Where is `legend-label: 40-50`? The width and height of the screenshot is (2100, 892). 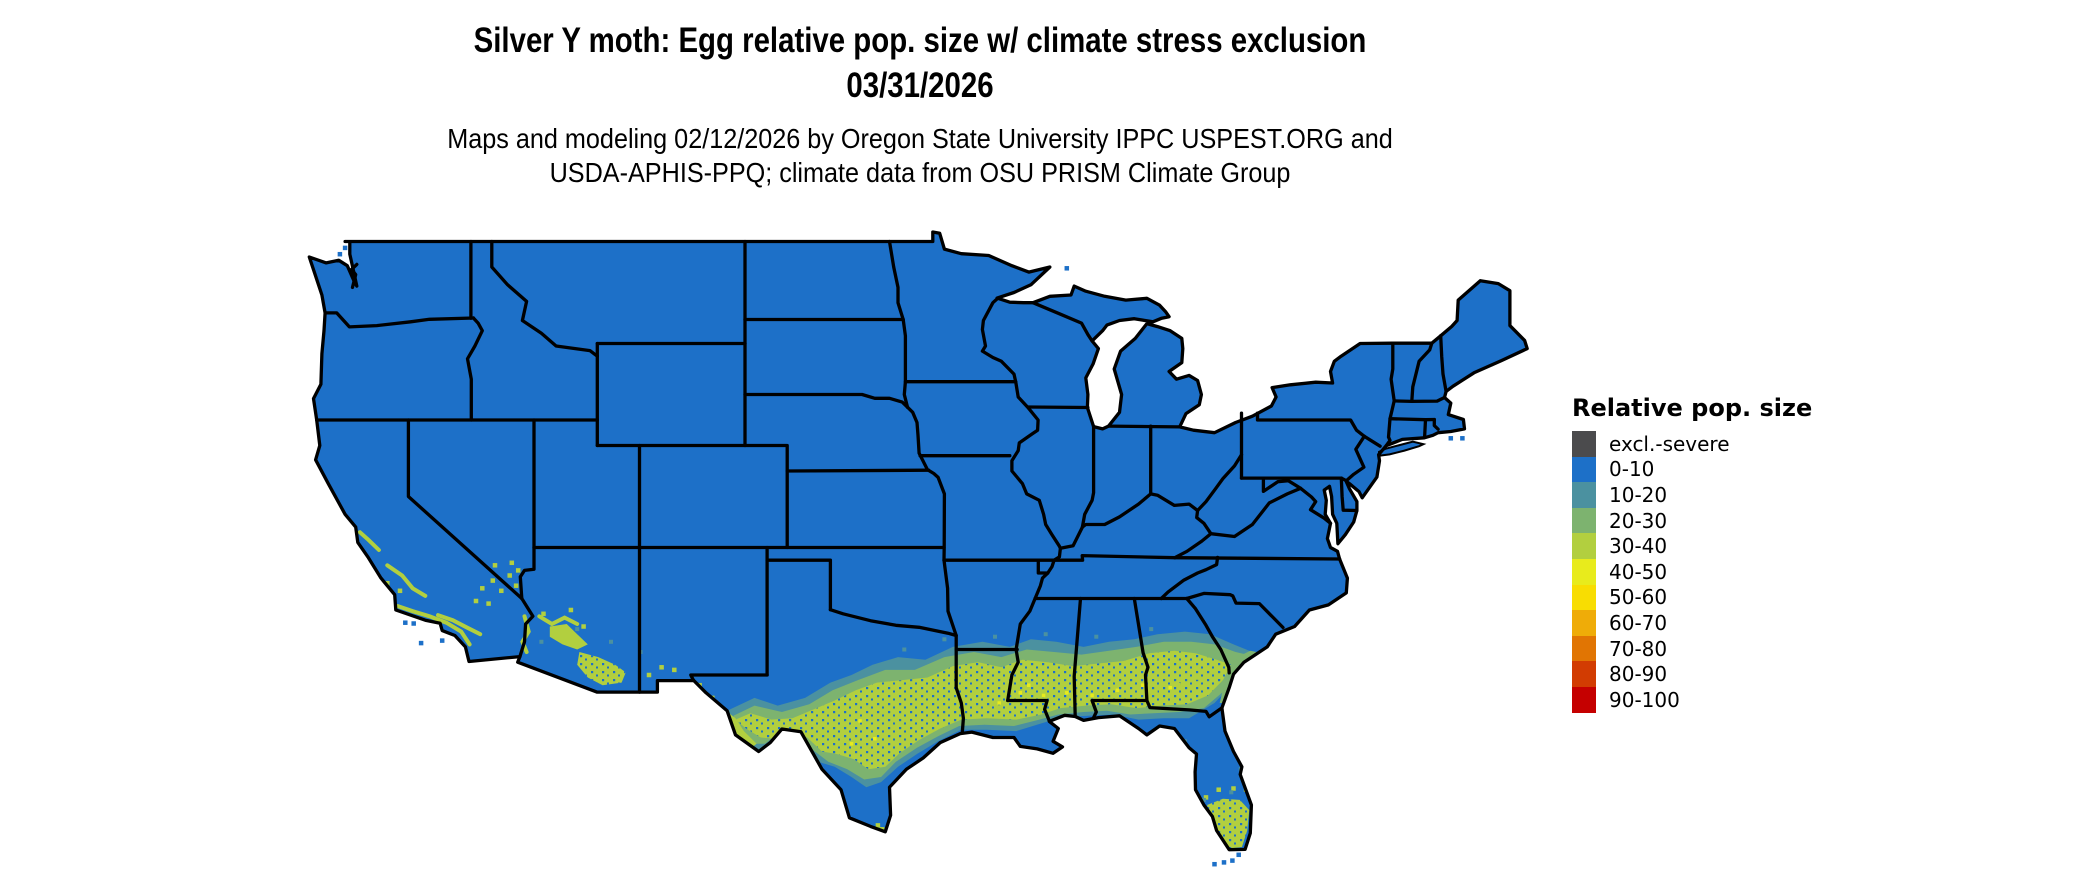 legend-label: 40-50 is located at coordinates (1638, 571).